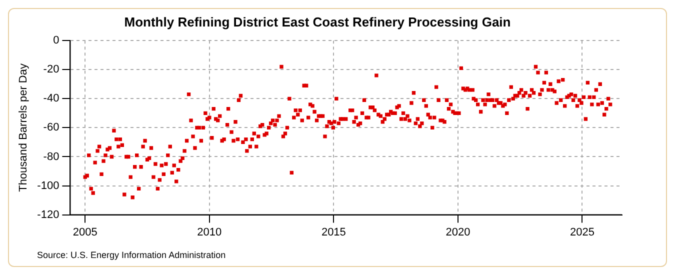 The width and height of the screenshot is (675, 275). I want to click on y-tick-label: -20, so click(51, 70).